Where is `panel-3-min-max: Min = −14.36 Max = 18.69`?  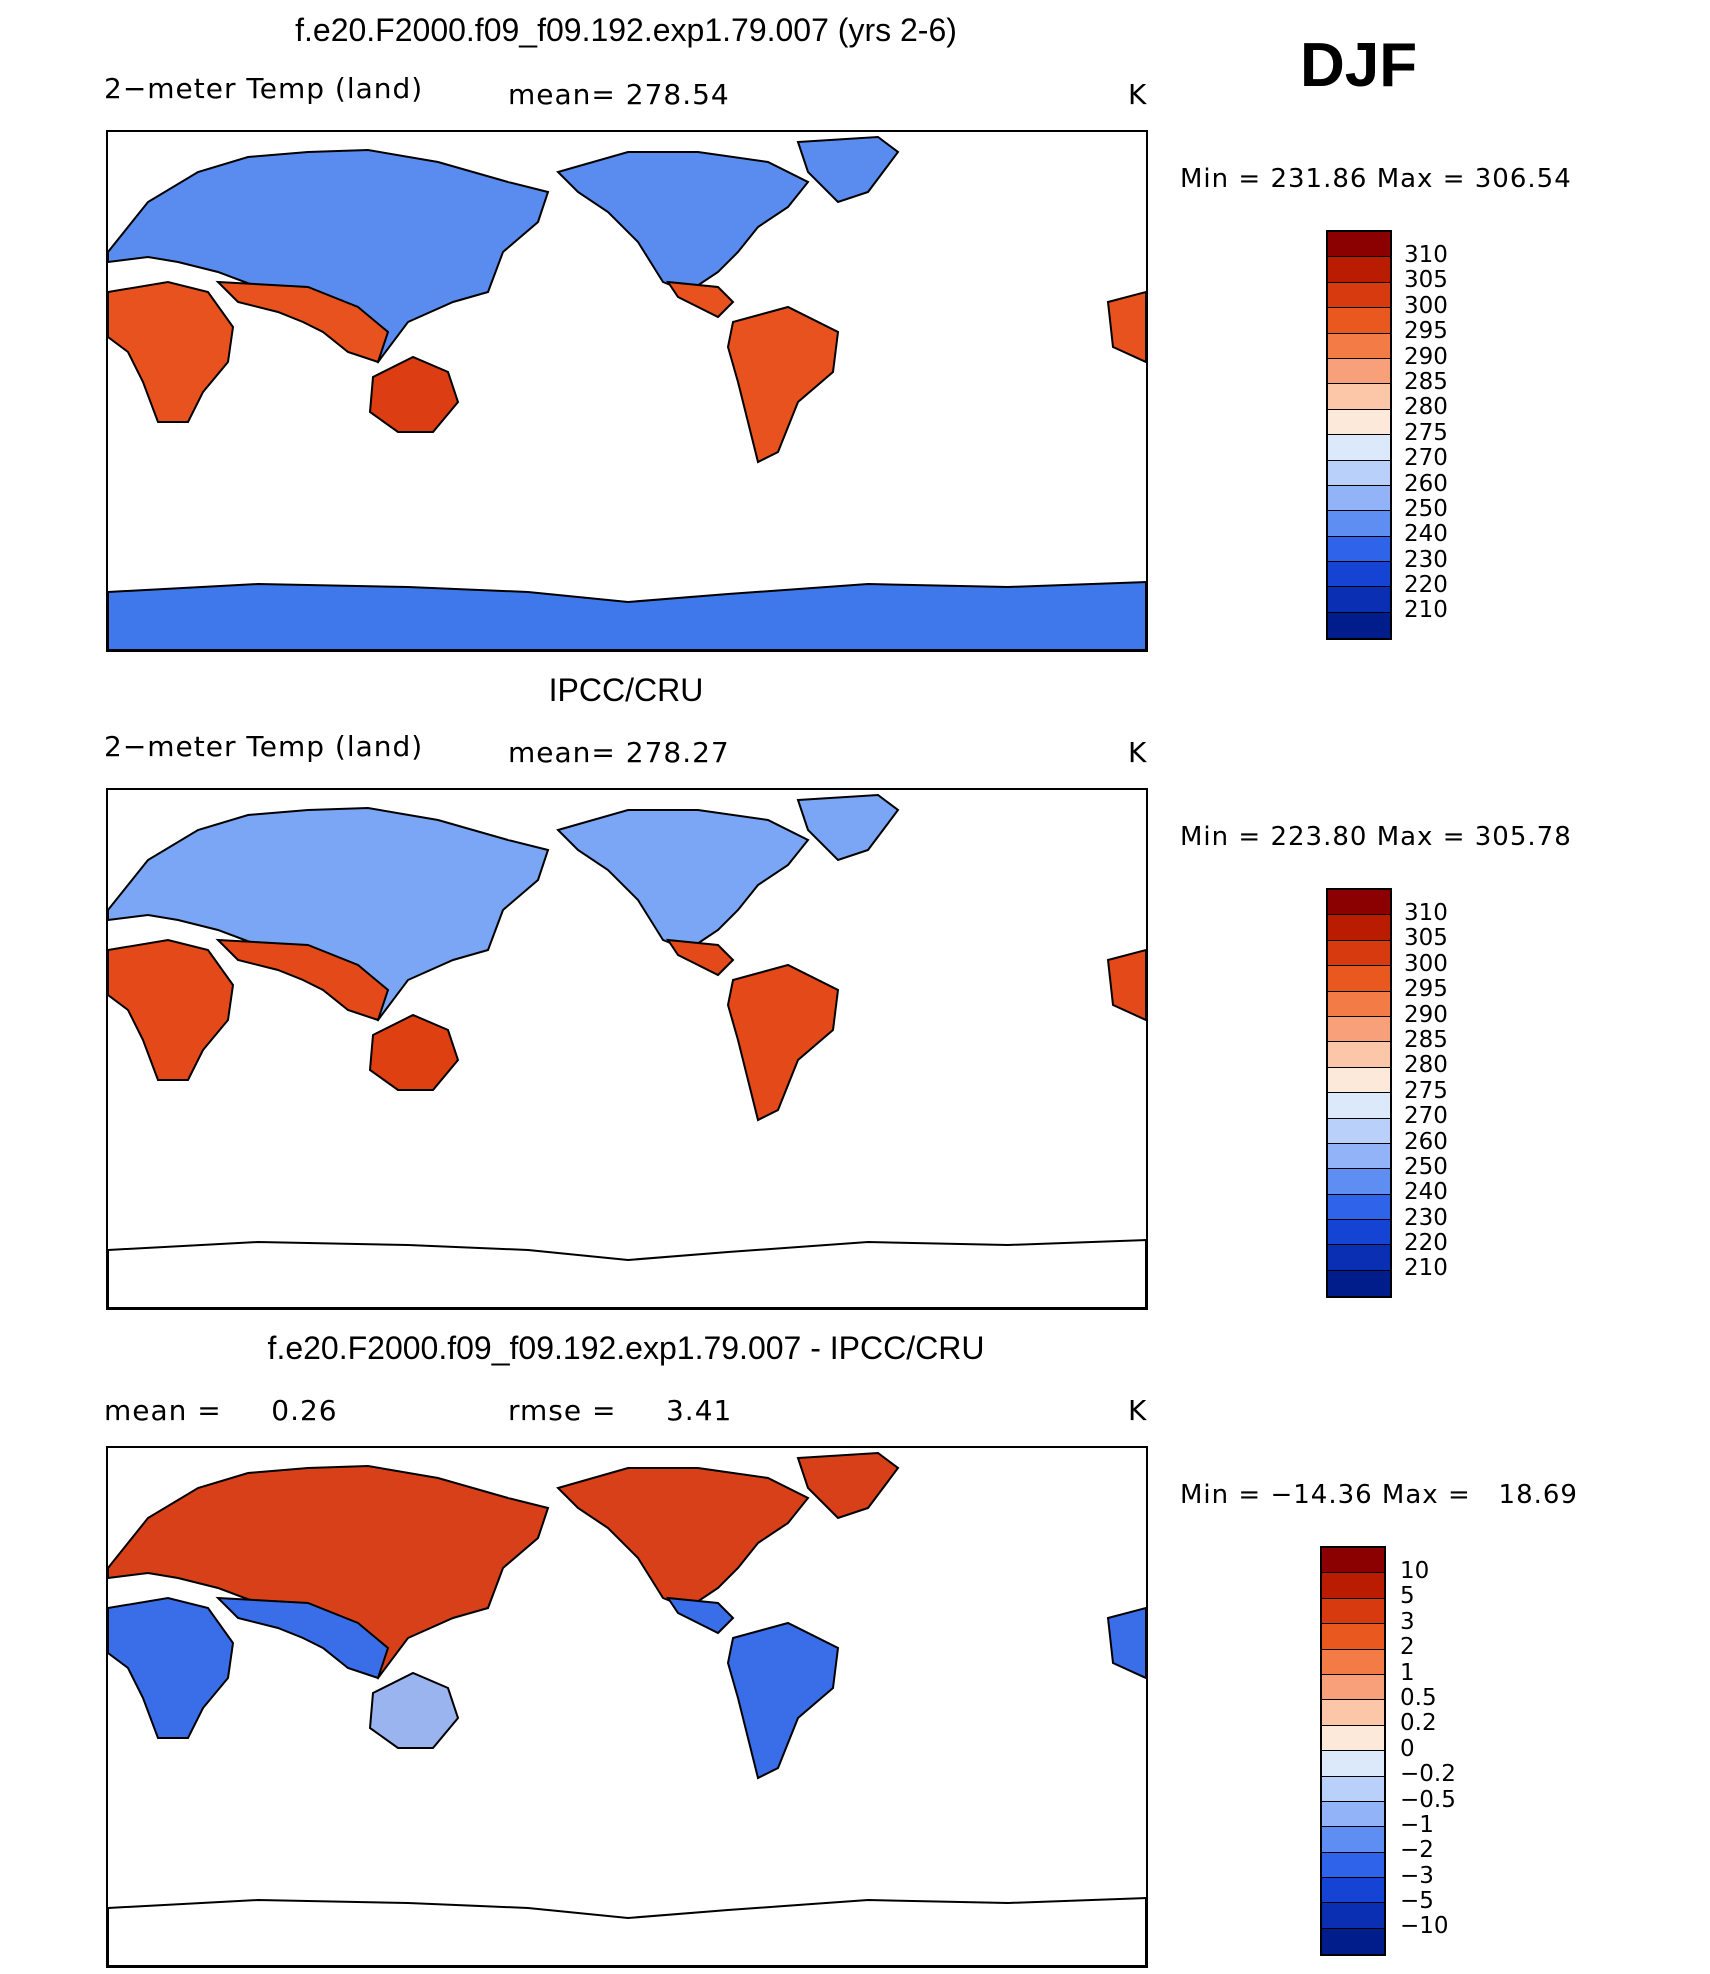
panel-3-min-max: Min = −14.36 Max = 18.69 is located at coordinates (1379, 1495).